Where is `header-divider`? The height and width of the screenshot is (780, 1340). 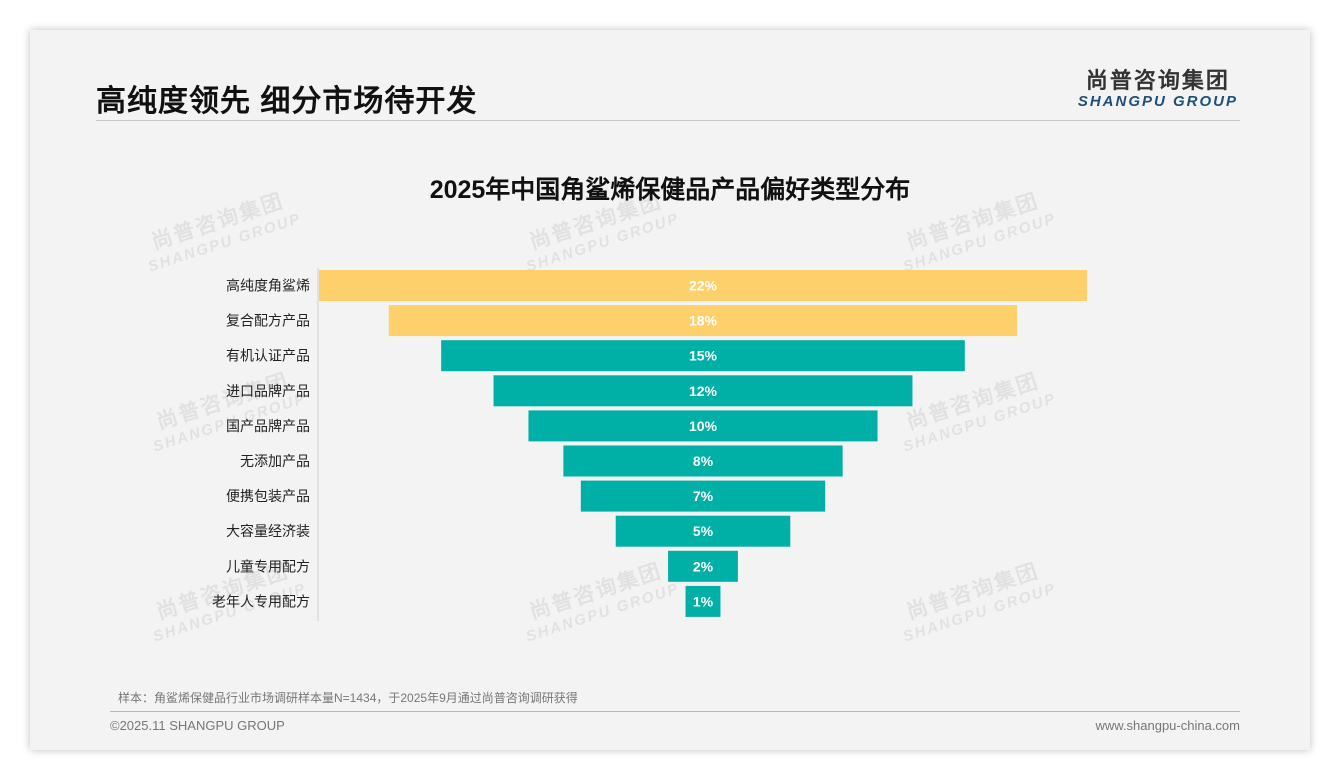
header-divider is located at coordinates (668, 120).